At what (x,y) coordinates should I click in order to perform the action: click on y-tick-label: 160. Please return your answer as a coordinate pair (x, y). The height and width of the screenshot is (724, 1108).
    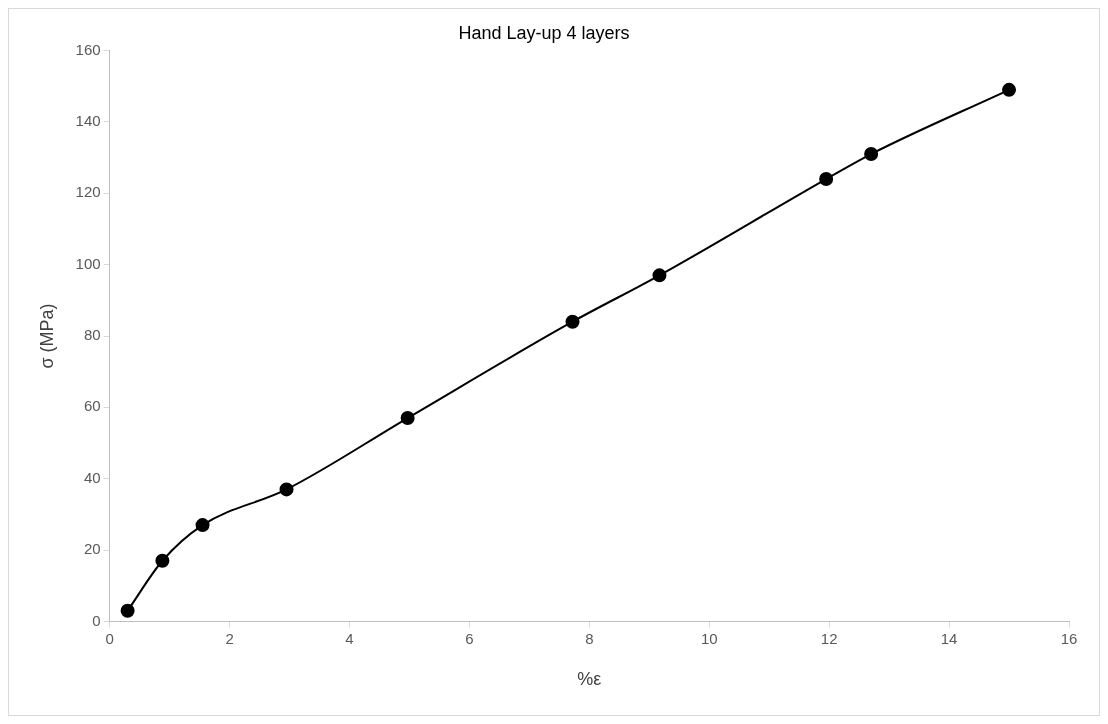
    Looking at the image, I should click on (88, 49).